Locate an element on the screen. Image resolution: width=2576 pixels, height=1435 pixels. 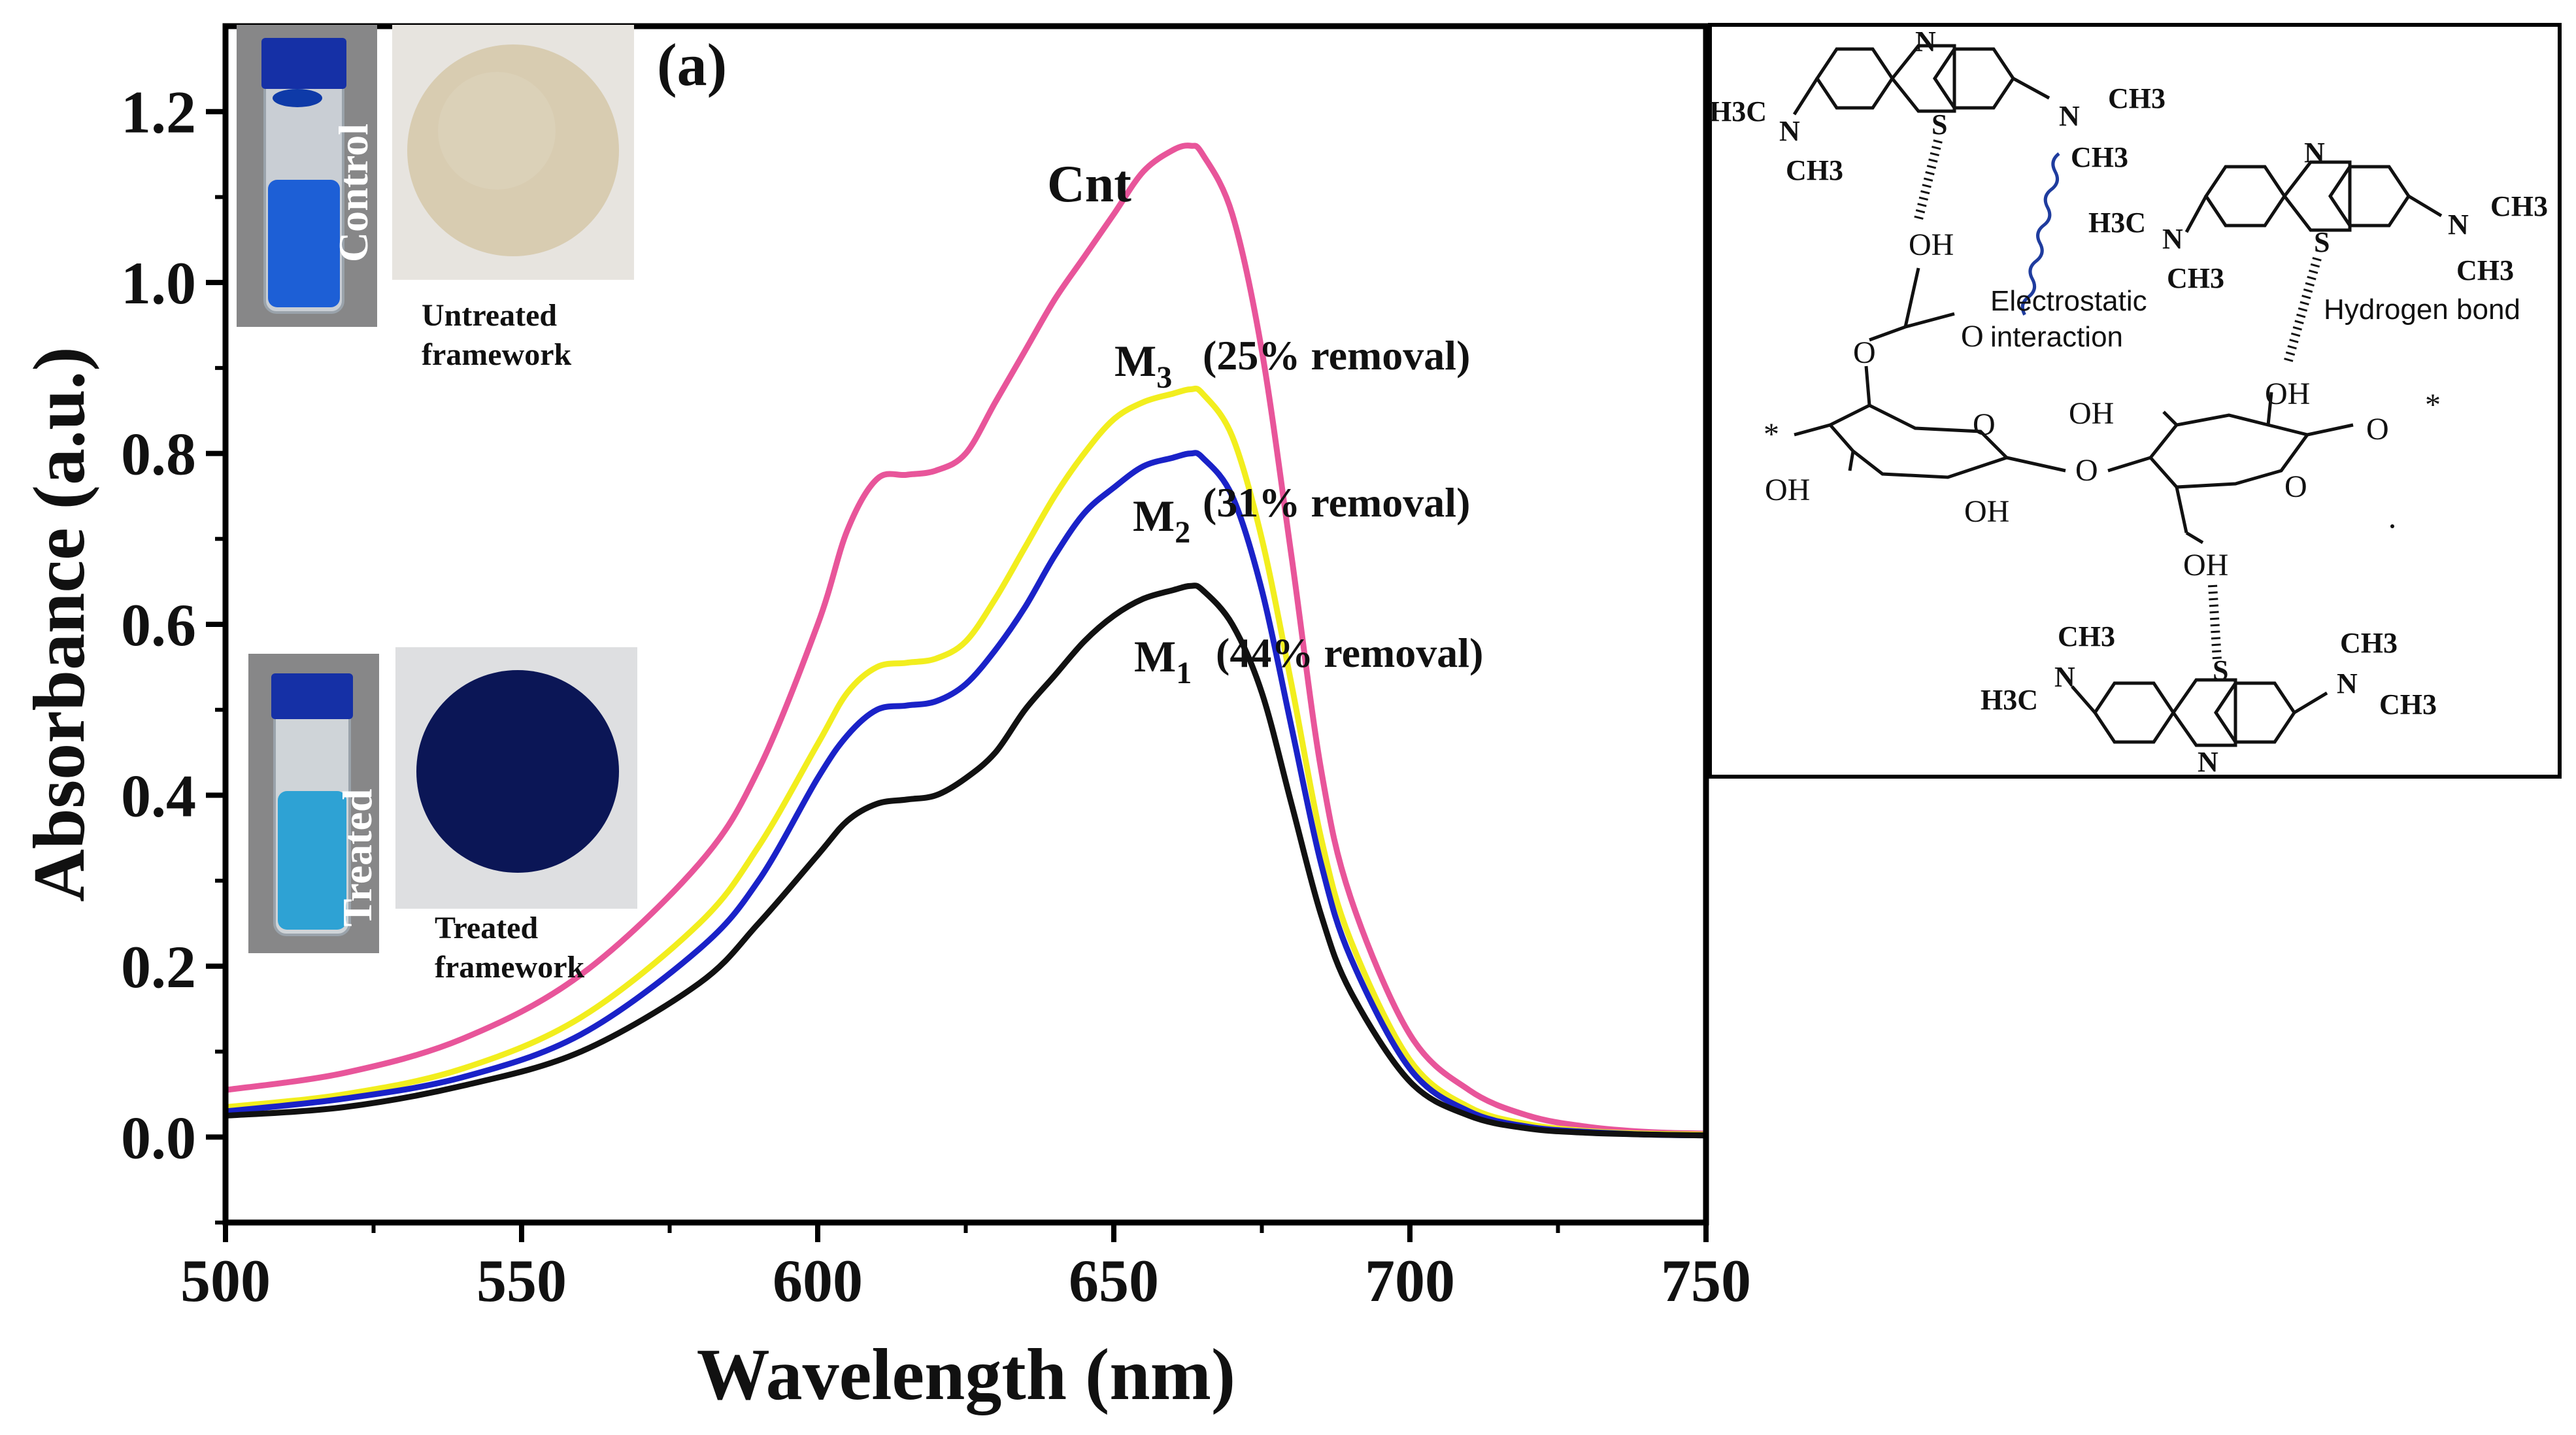
mb3-s: S is located at coordinates (2221, 670).